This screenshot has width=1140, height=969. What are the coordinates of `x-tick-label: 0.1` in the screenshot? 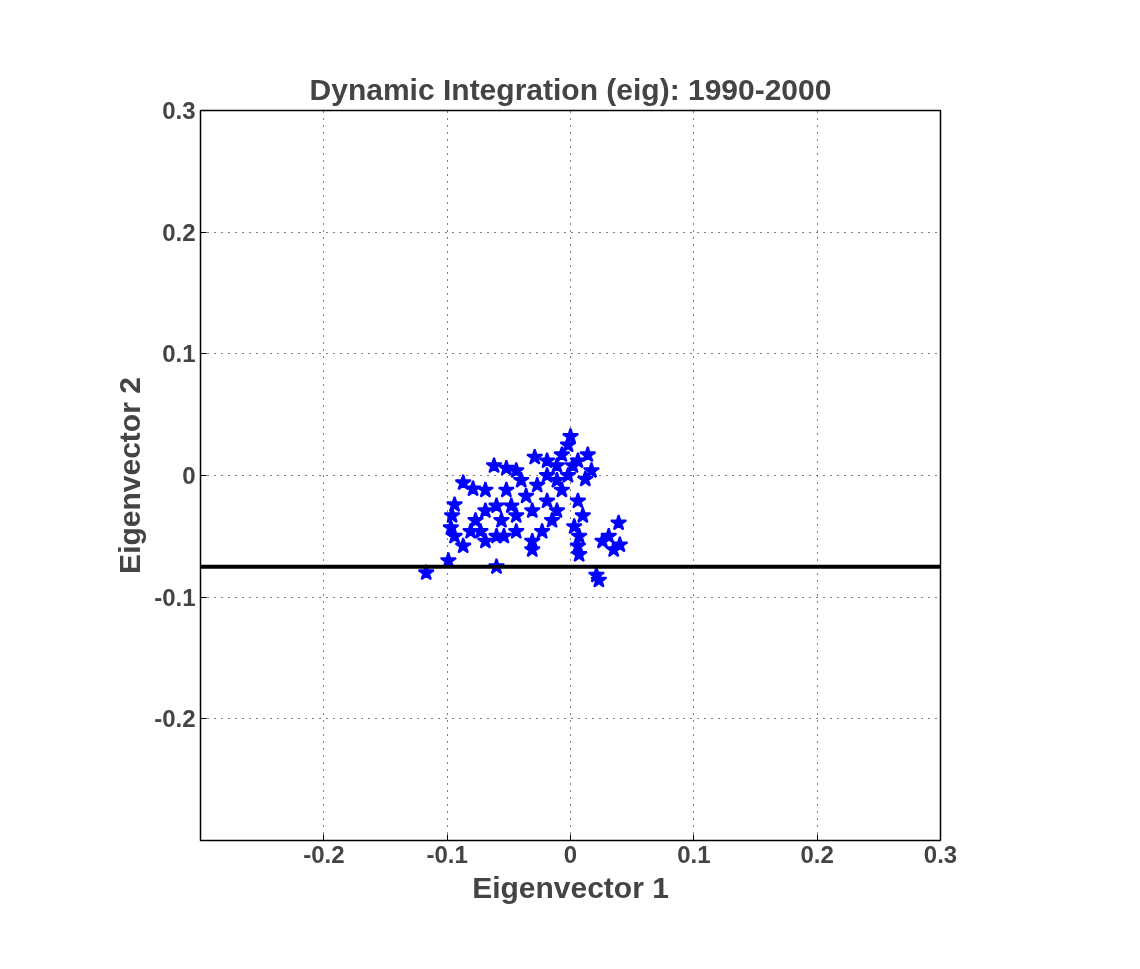 It's located at (694, 854).